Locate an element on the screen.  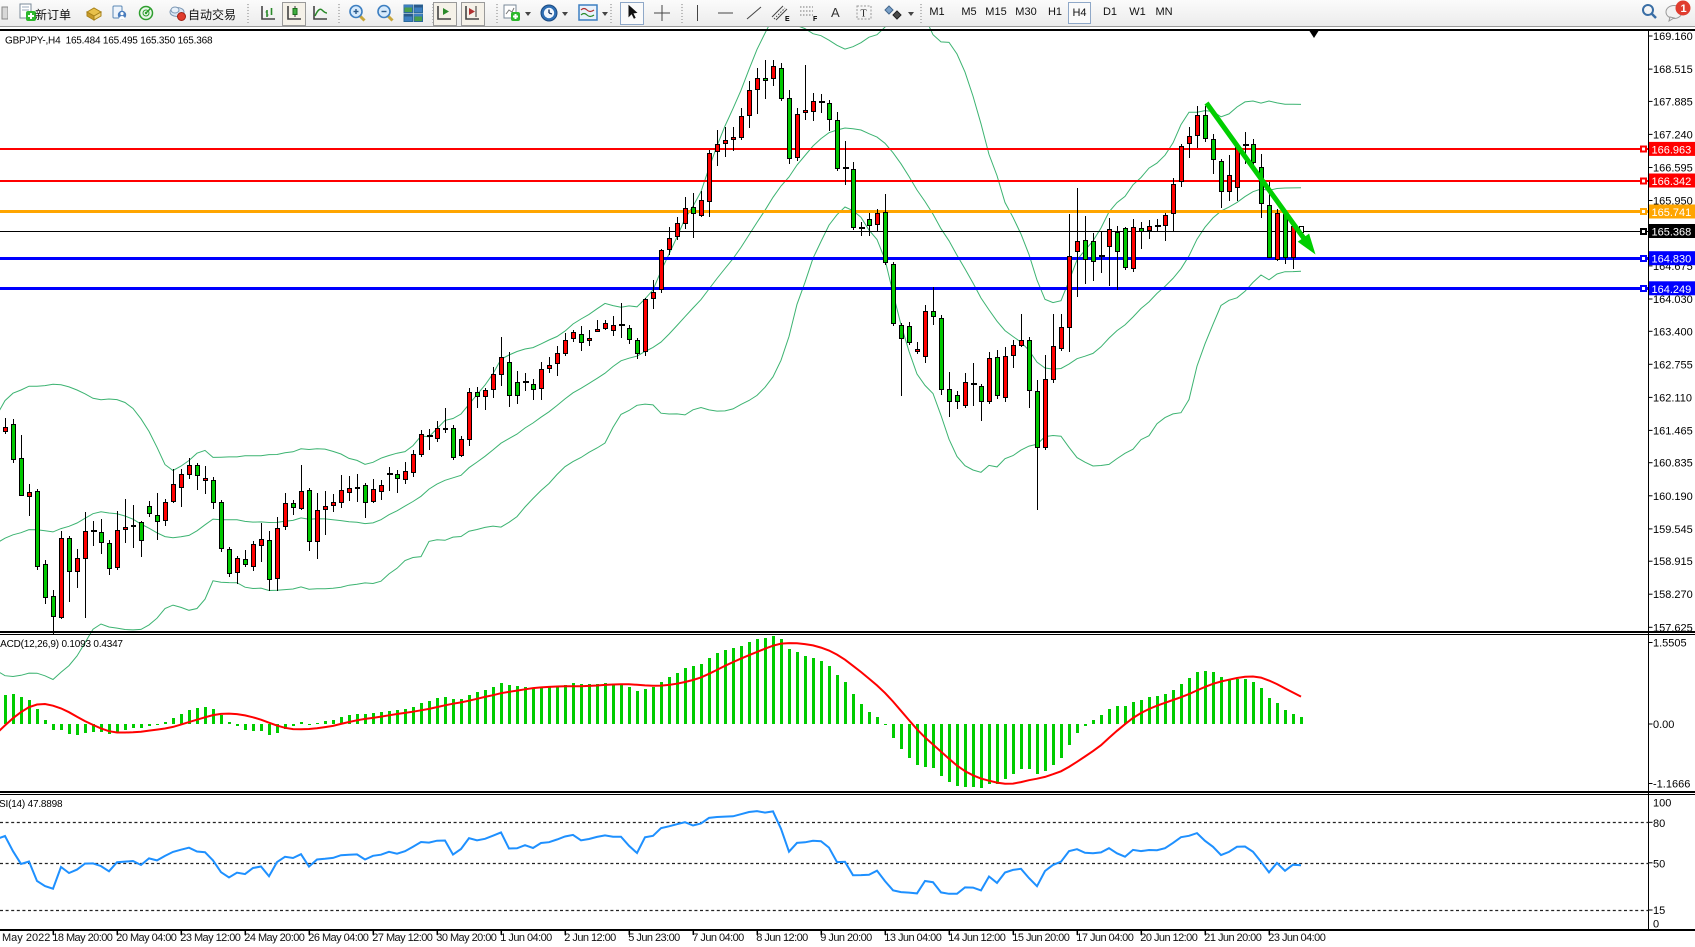
svg-text: 0.00 is located at coordinates (1663, 725).